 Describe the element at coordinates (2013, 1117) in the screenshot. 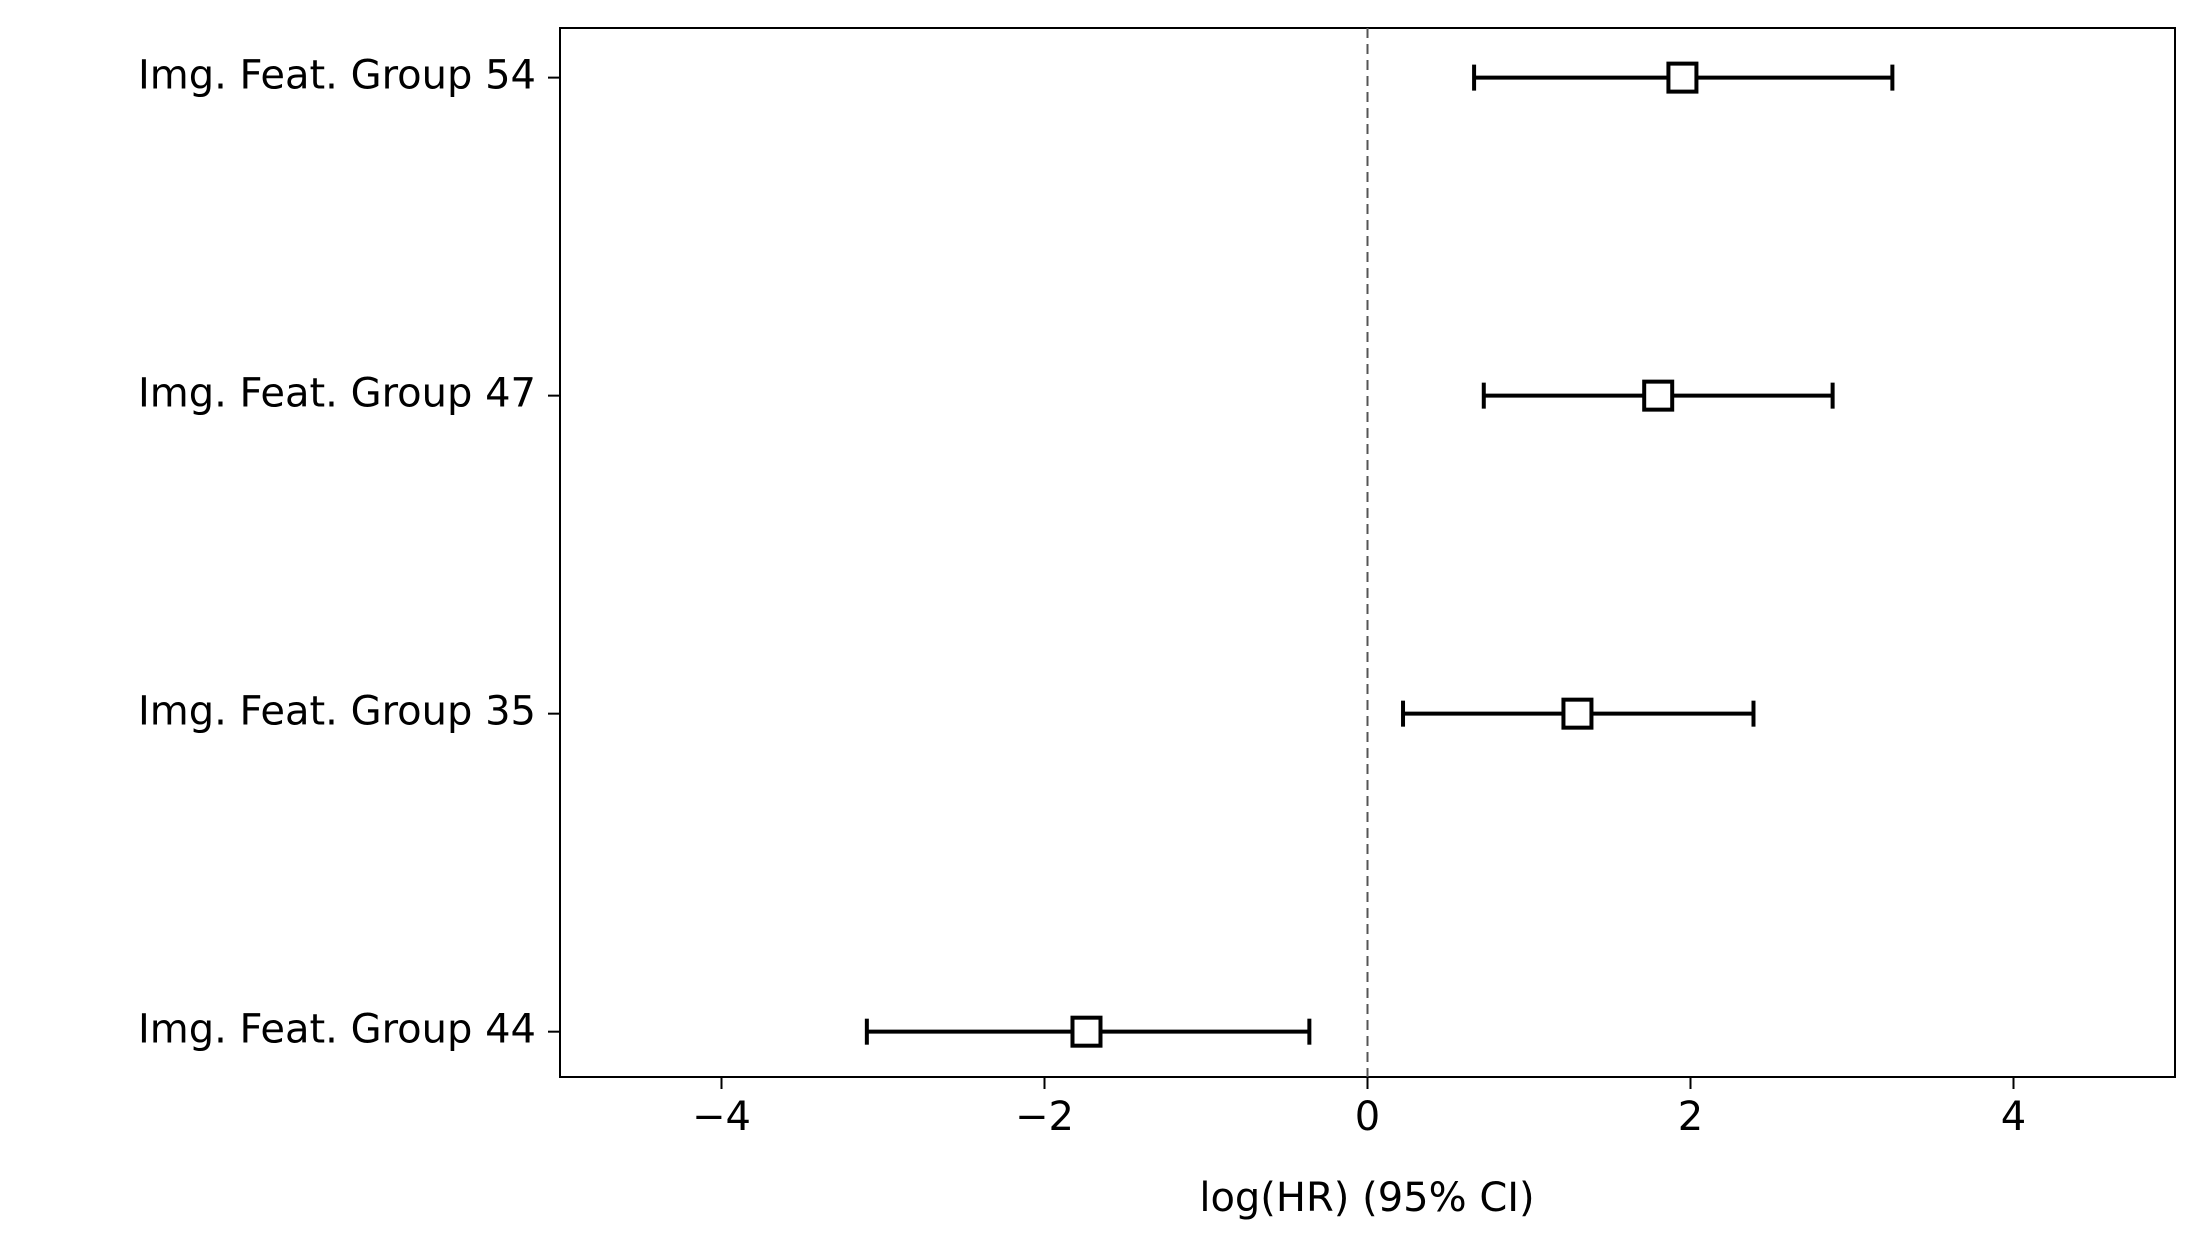

I see `x-tick-label: 4` at that location.